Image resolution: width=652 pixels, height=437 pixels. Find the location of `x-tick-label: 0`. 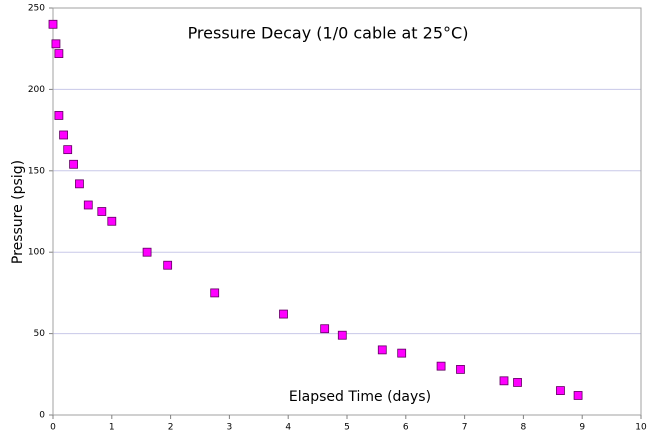

x-tick-label: 0 is located at coordinates (53, 428).